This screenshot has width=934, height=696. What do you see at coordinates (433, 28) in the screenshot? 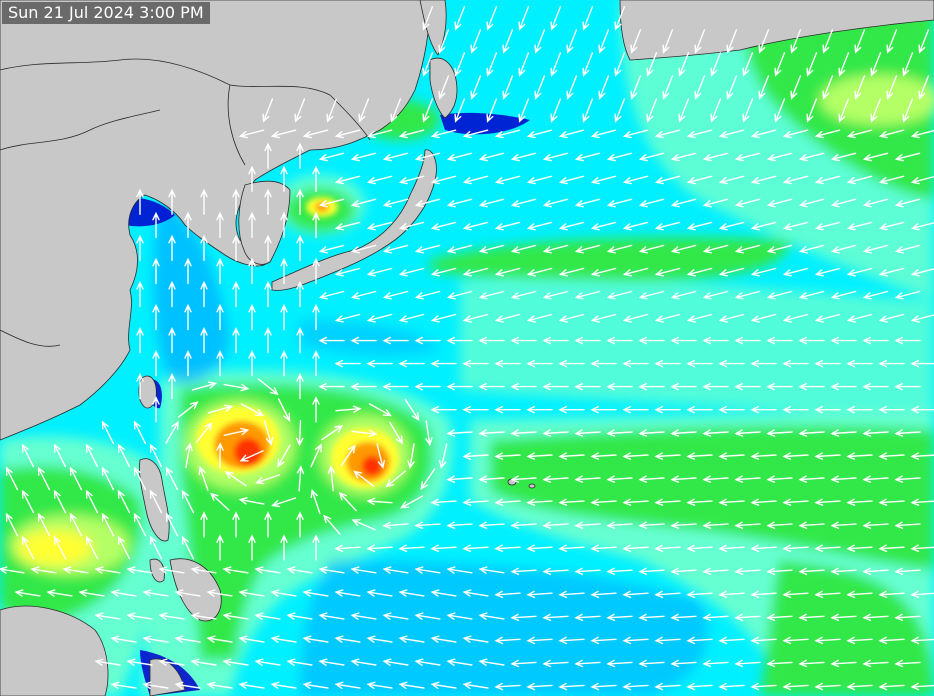
I see `sakhalin` at bounding box center [433, 28].